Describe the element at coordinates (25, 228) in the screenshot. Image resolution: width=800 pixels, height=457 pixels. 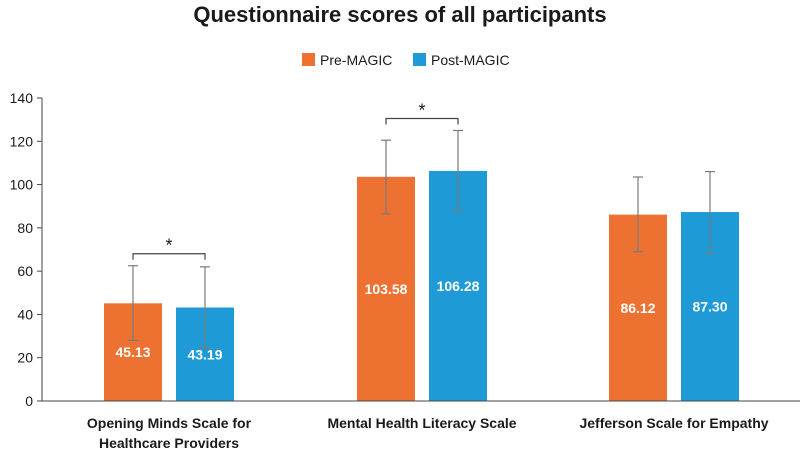
I see `y-tick-label: 80` at that location.